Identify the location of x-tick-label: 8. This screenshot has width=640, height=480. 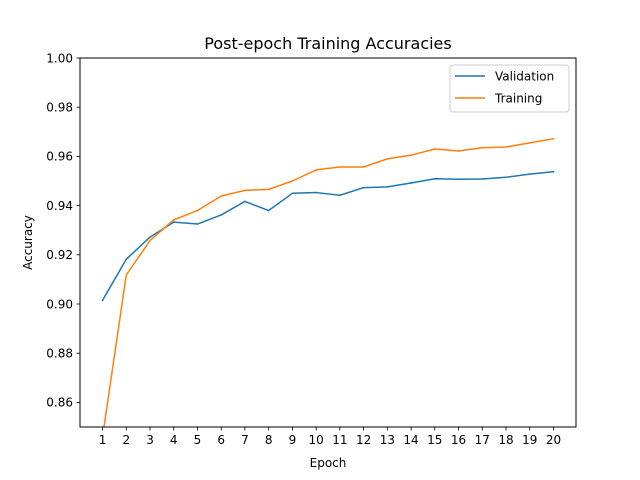
(269, 440).